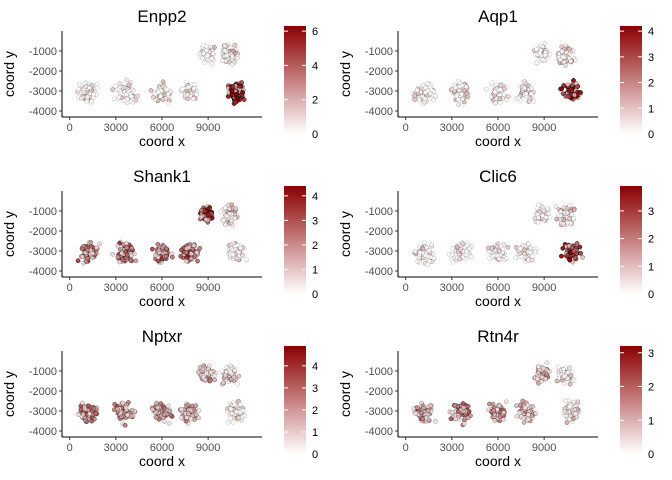 The width and height of the screenshot is (672, 480). I want to click on panel-title: Shank1, so click(162, 176).